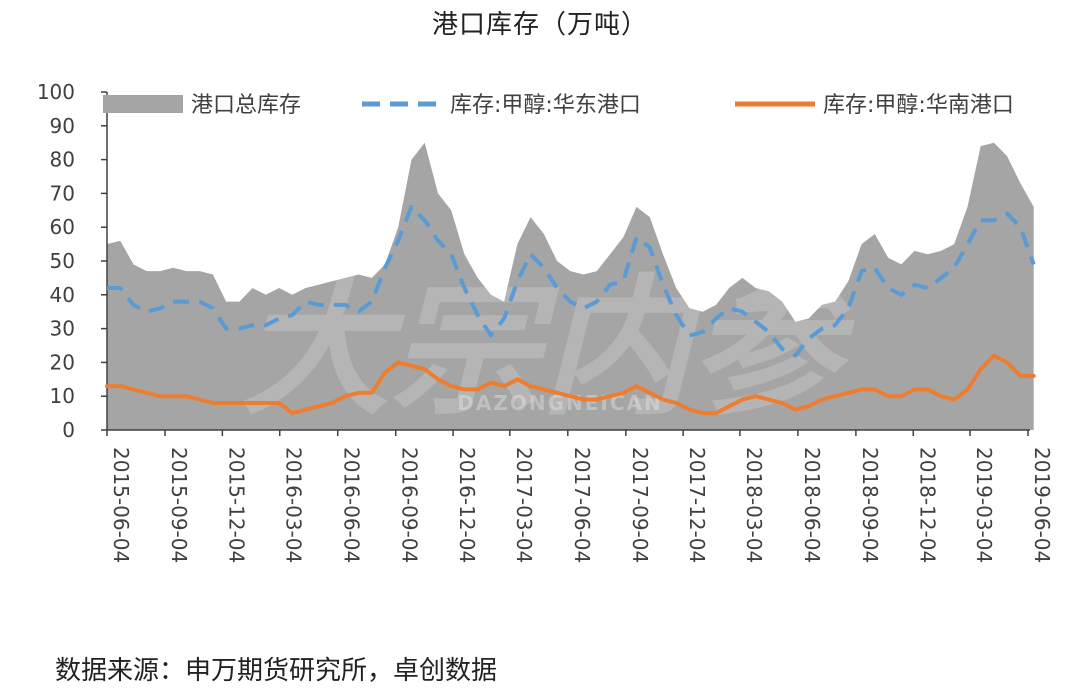  What do you see at coordinates (984, 505) in the screenshot?
I see `x-tick-label: 2019-03-04` at bounding box center [984, 505].